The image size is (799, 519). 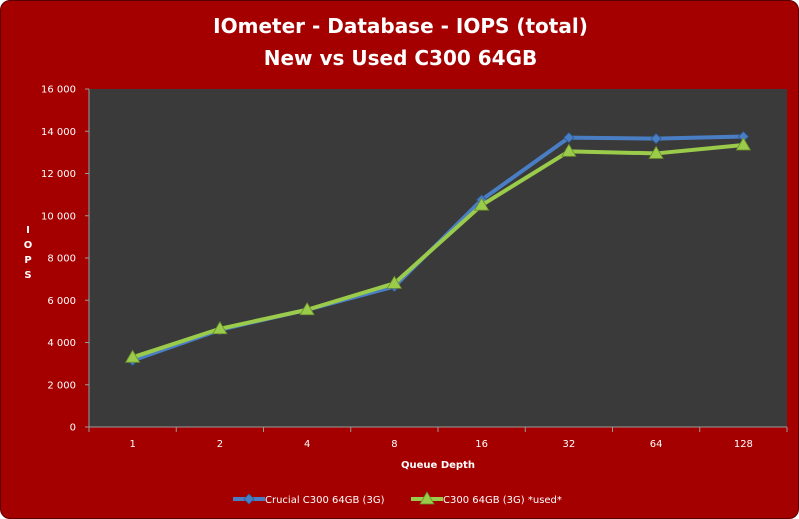 I want to click on legend-item: C300 64GB (3G) *used*, so click(x=486, y=498).